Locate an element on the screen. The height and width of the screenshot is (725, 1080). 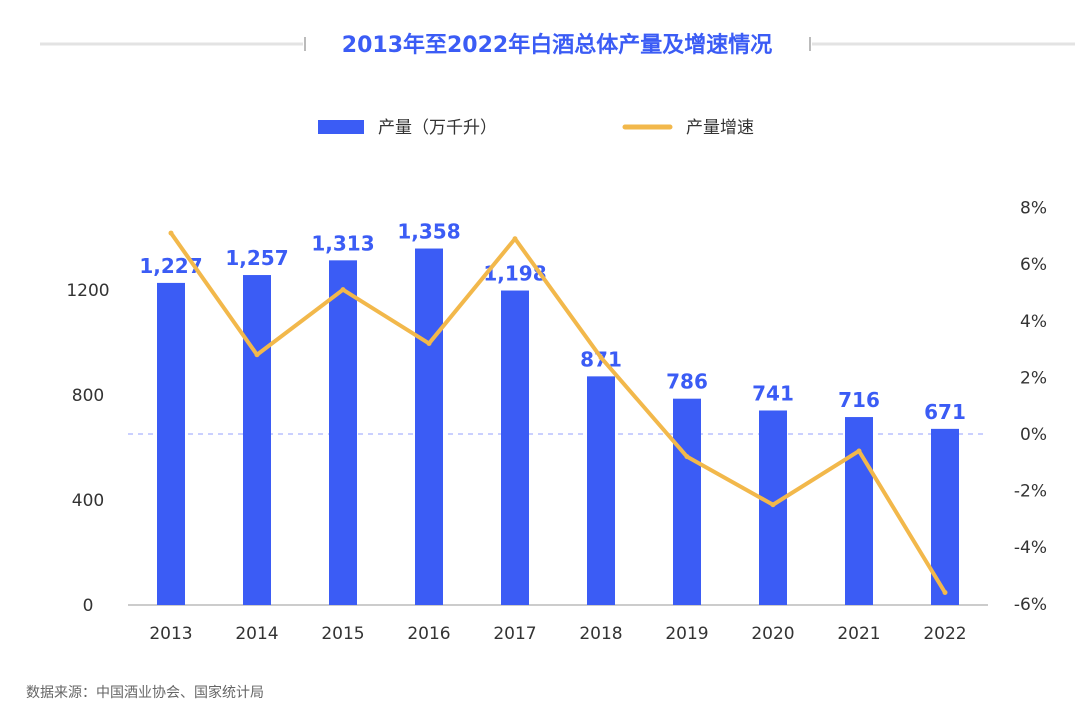
bar-value-label: 741 is located at coordinates (773, 393).